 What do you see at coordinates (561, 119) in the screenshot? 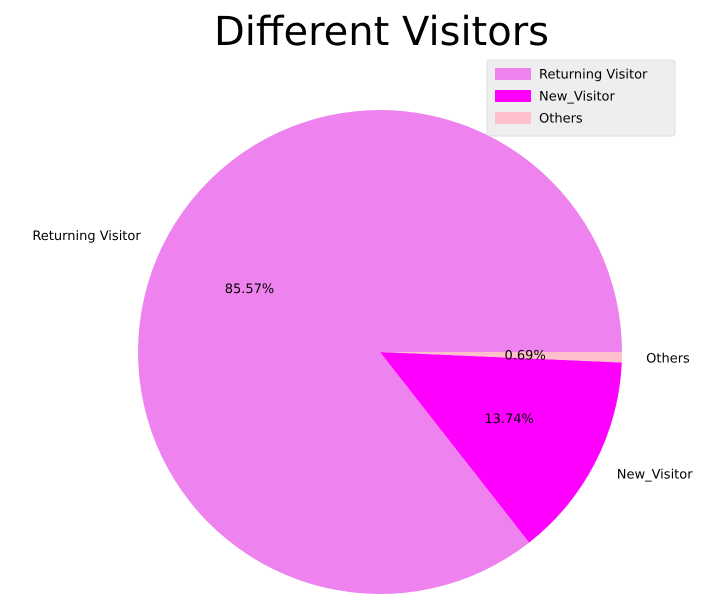
I see `legend-label: Others` at bounding box center [561, 119].